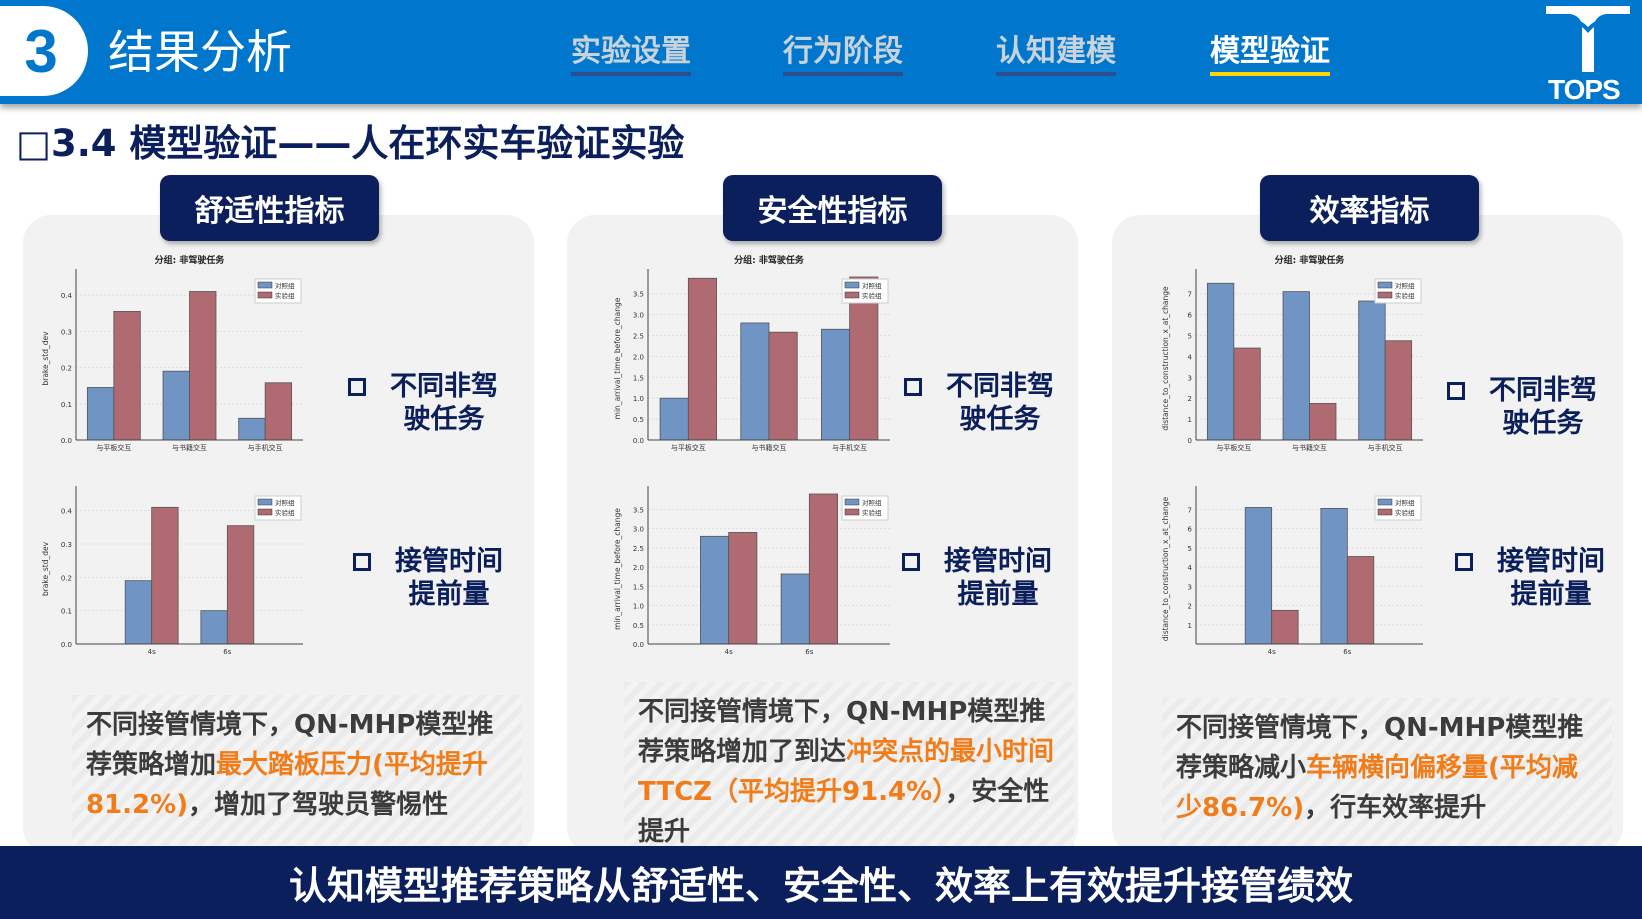 This screenshot has height=919, width=1642. What do you see at coordinates (843, 51) in the screenshot?
I see `nav-tab-behavior: 行为阶段` at bounding box center [843, 51].